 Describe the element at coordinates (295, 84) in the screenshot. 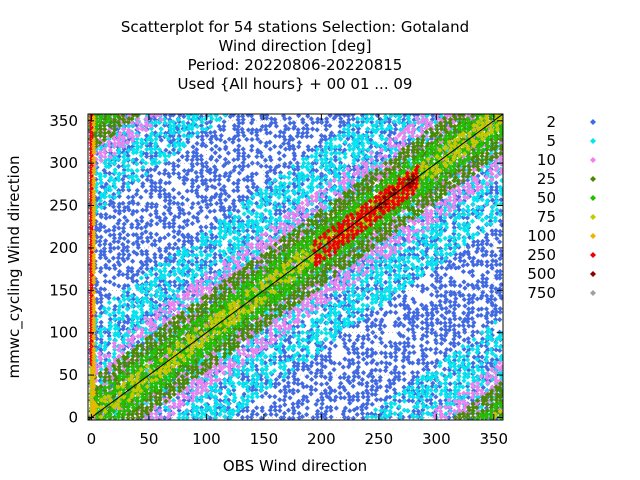

I see `title-line-4: Used {All hours} + 00 01 ... 09` at that location.